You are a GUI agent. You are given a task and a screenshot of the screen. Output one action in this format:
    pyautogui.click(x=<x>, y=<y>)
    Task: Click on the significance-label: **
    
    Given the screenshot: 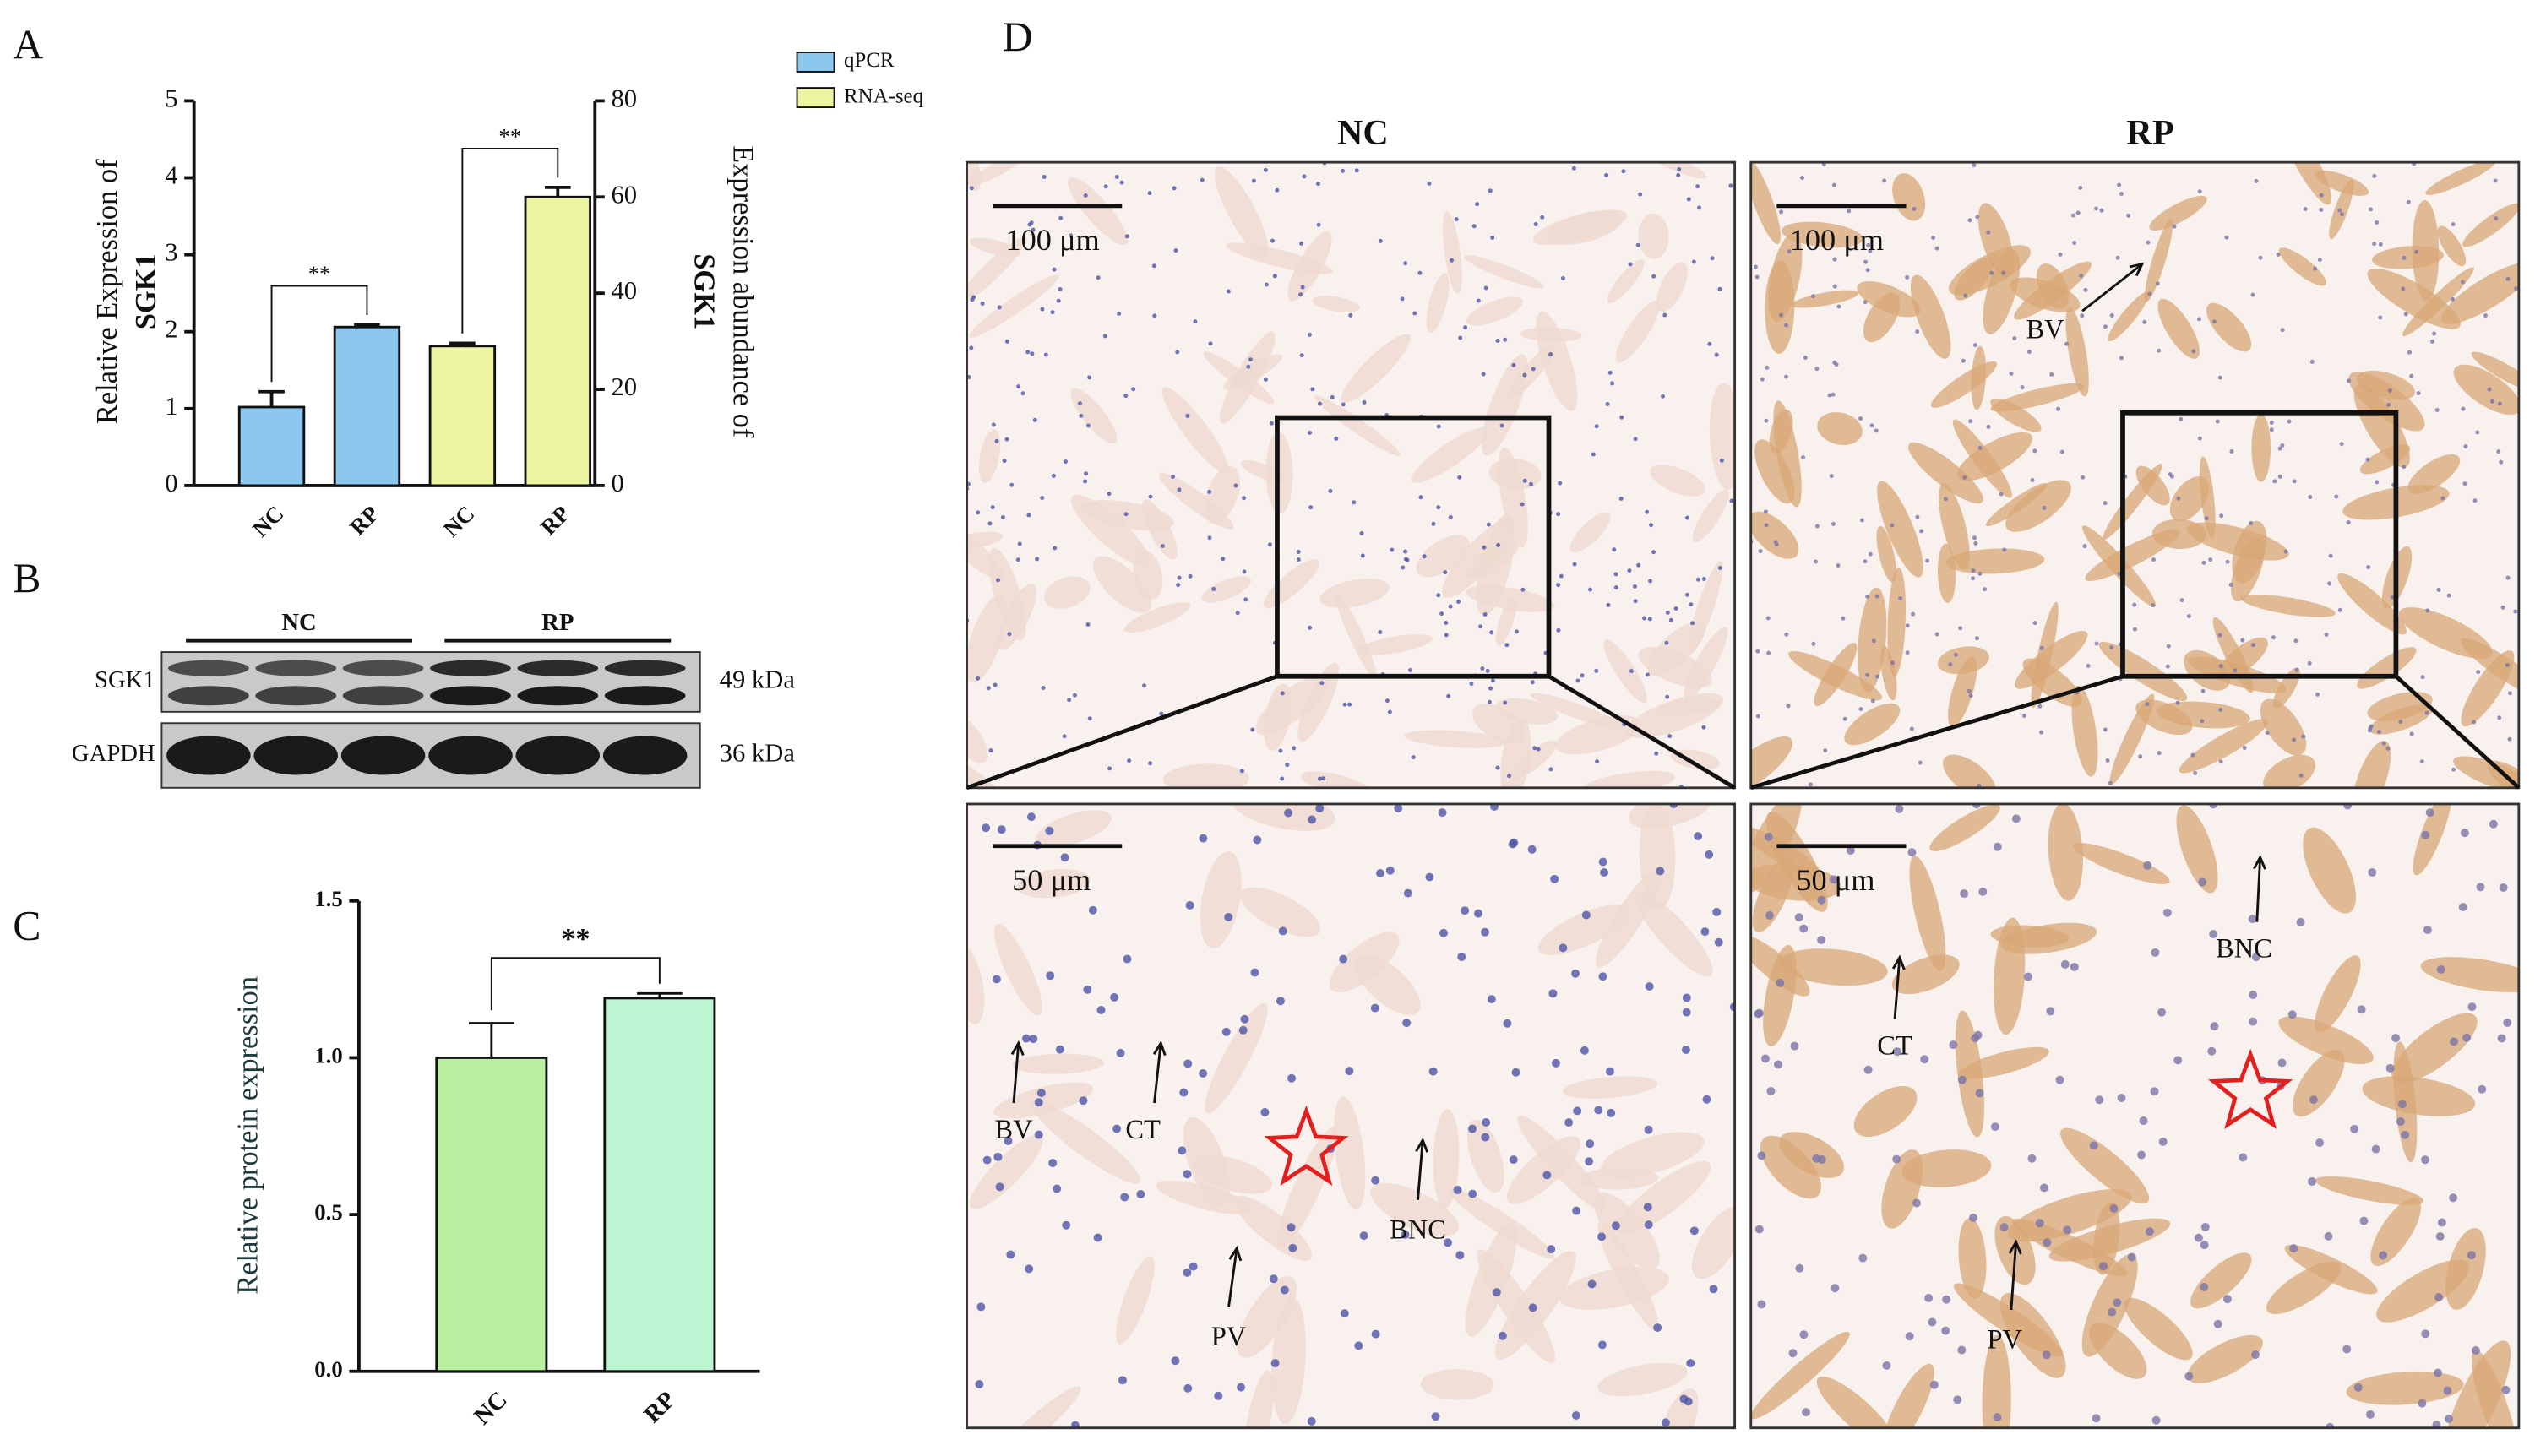 What is the action you would take?
    pyautogui.click(x=509, y=136)
    